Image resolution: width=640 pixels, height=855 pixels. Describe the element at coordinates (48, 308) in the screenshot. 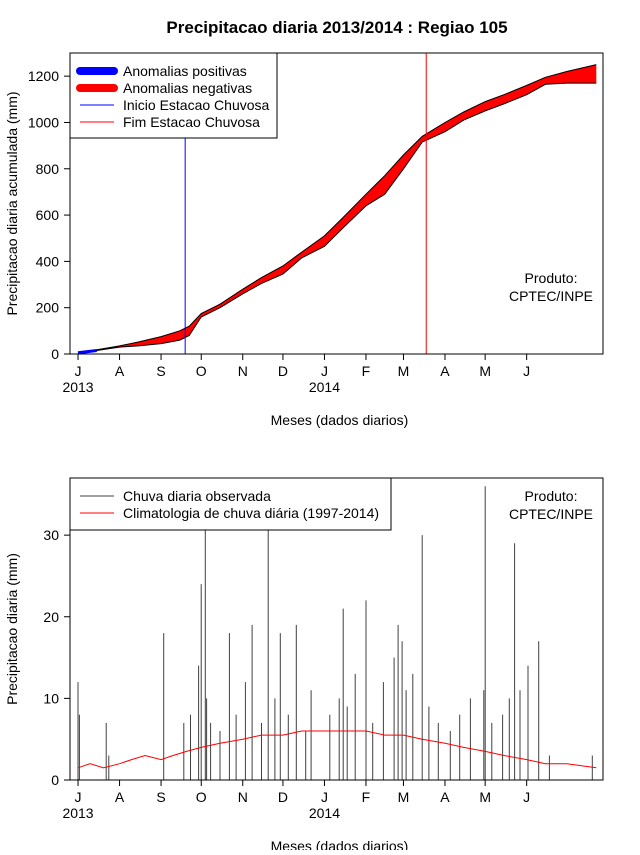

I see `y-tick-label: 200` at that location.